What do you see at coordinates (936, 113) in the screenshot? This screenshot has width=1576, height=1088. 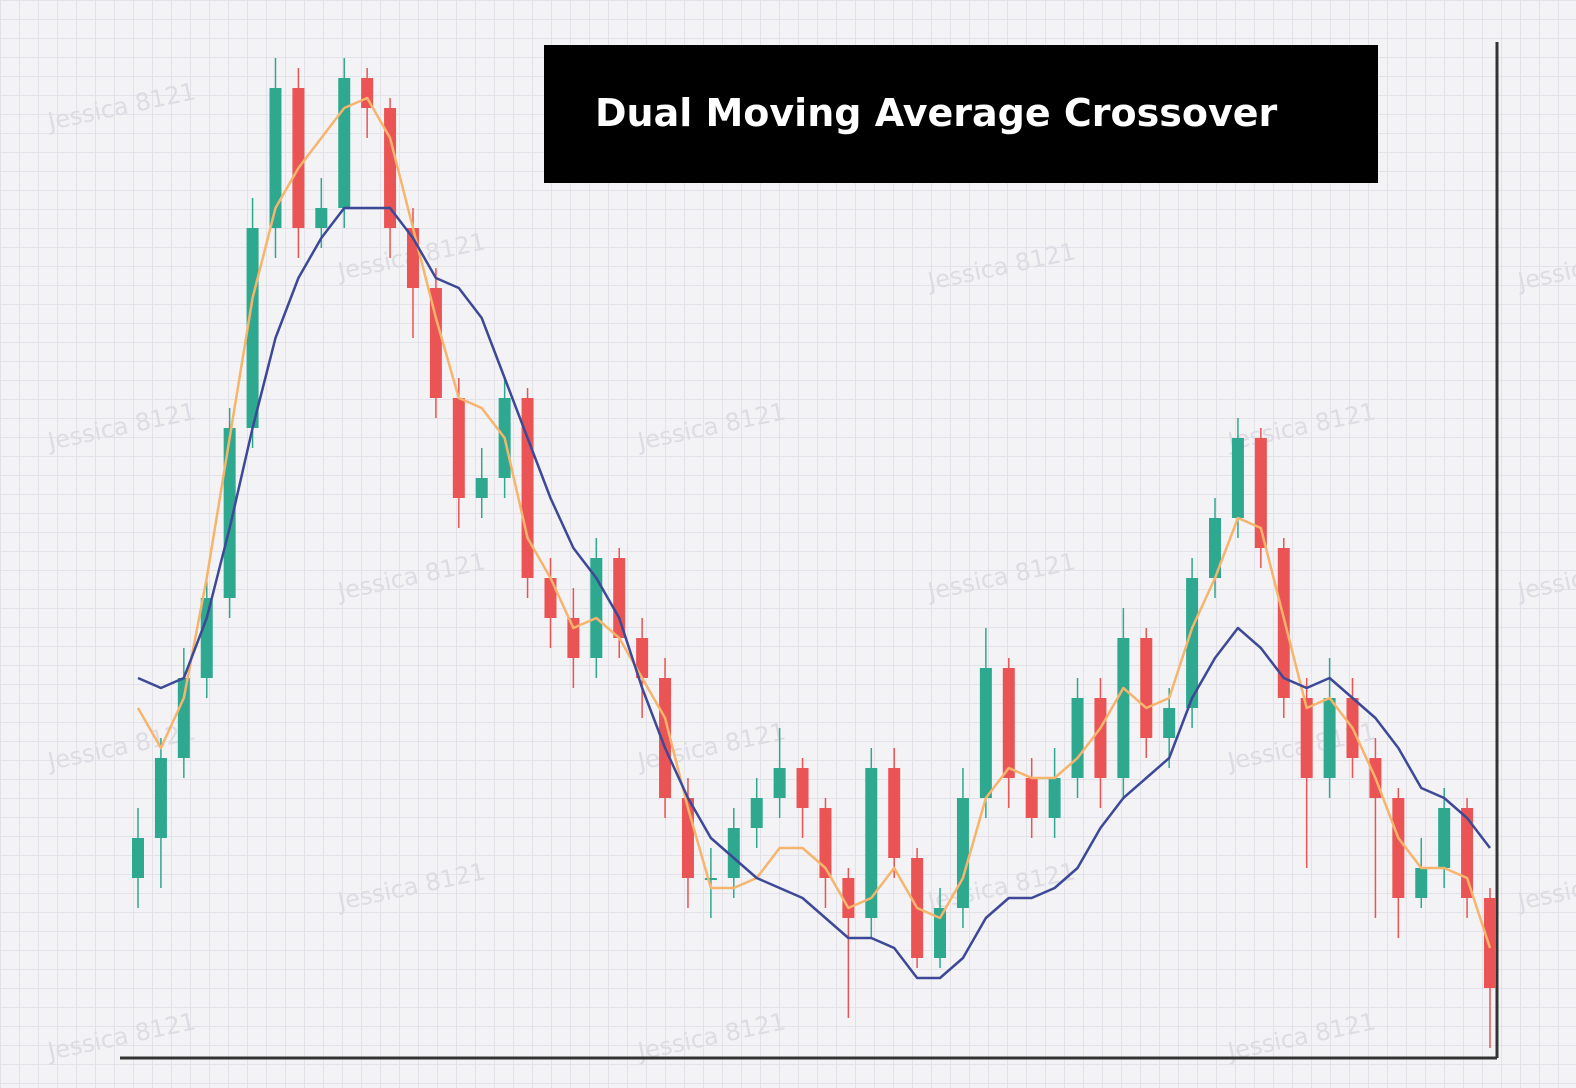 I see `chart-title: Dual Moving Average Crossover` at bounding box center [936, 113].